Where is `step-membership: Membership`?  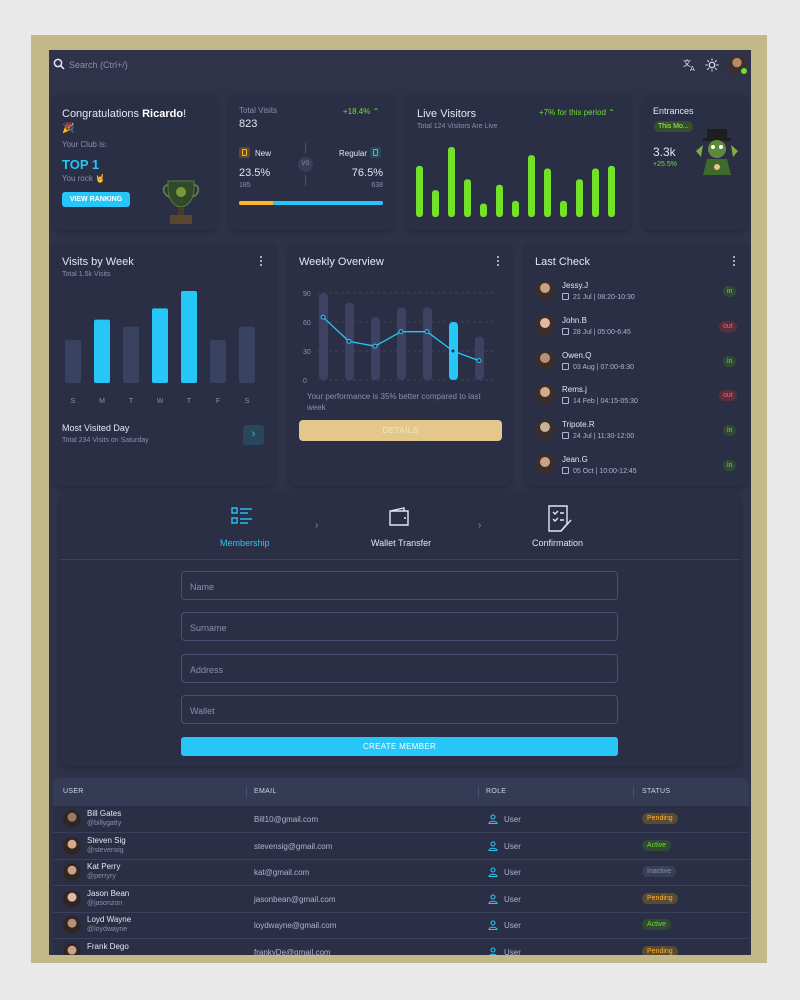
step-membership: Membership is located at coordinates (245, 543).